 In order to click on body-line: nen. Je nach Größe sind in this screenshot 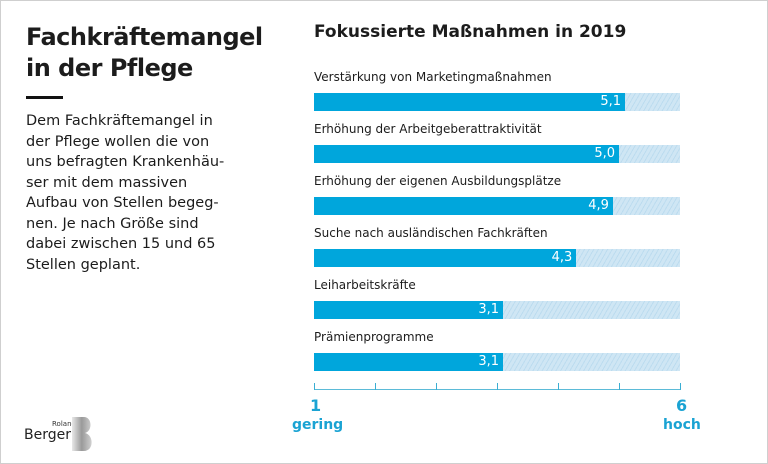, I will do `click(112, 223)`.